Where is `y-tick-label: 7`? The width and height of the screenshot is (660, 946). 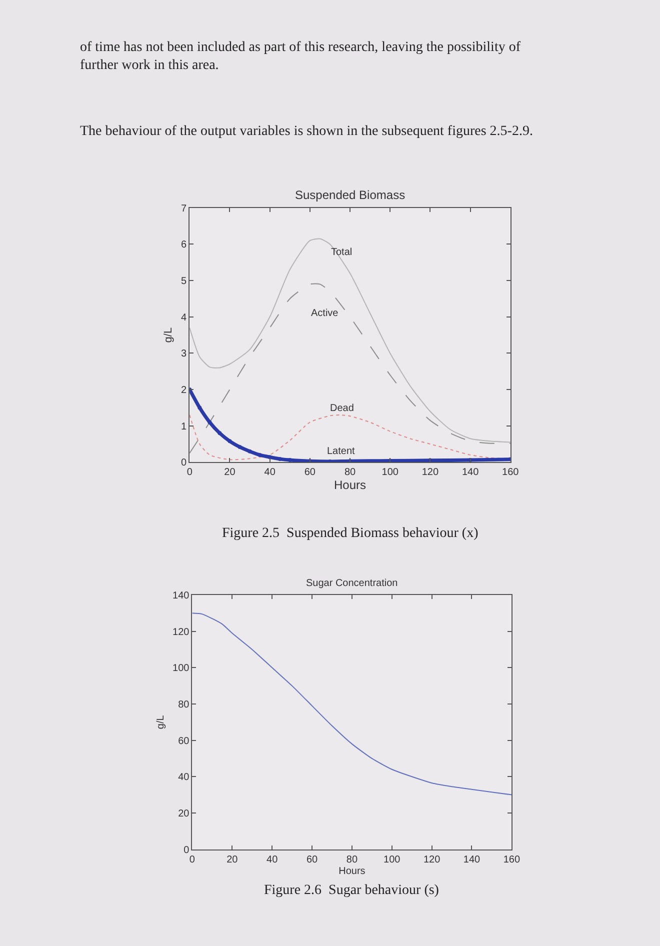
y-tick-label: 7 is located at coordinates (184, 208).